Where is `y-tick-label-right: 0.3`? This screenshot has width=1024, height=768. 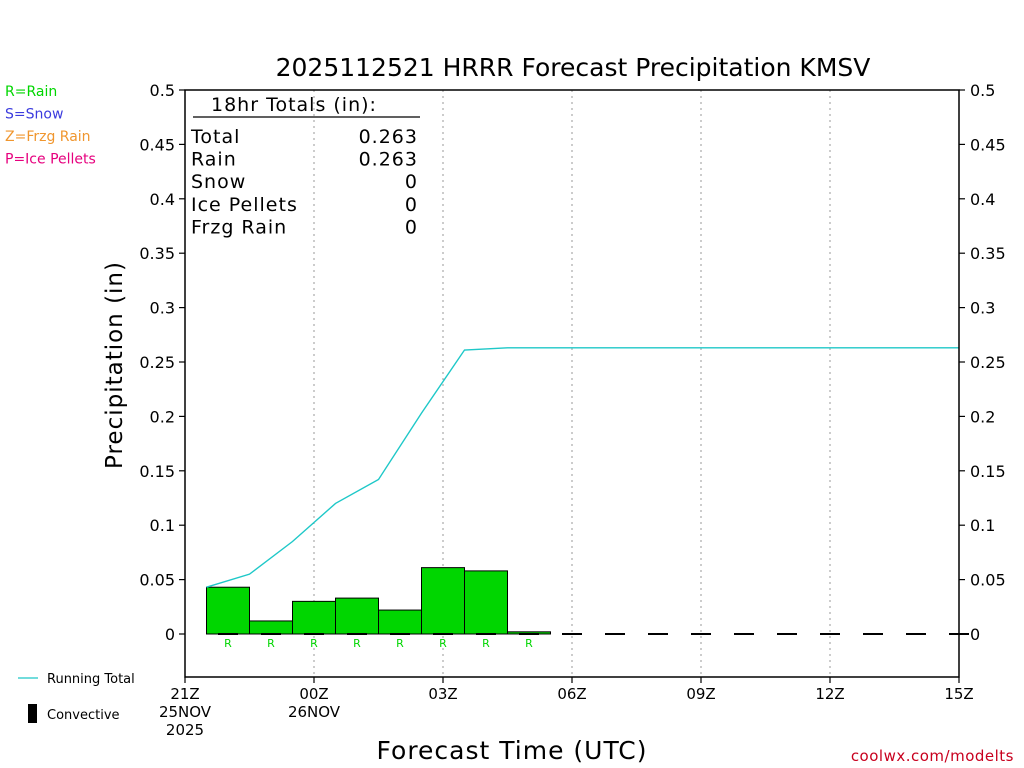 y-tick-label-right: 0.3 is located at coordinates (982, 308).